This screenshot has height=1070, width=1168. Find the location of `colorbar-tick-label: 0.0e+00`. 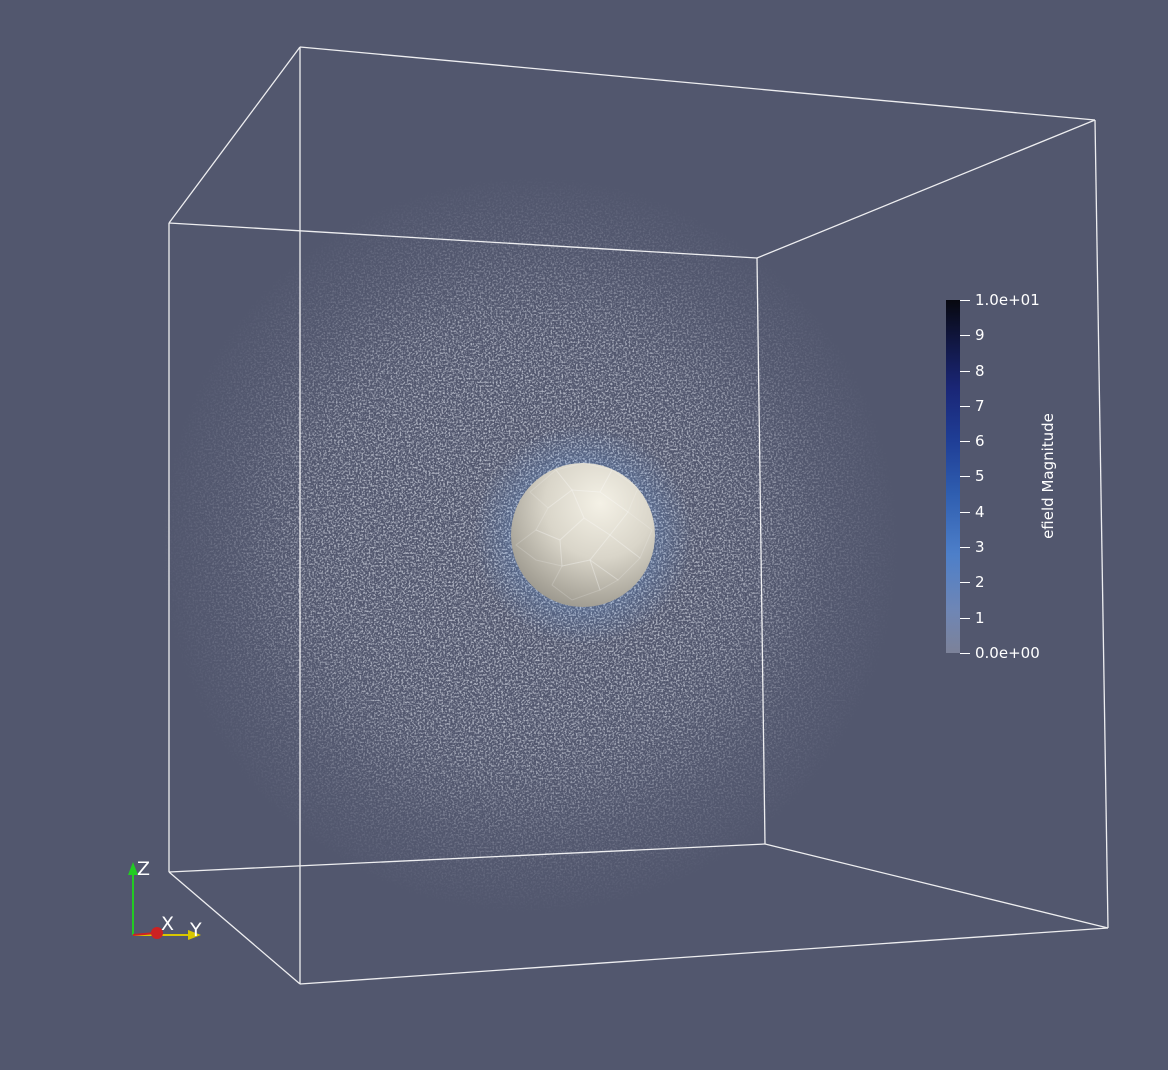

colorbar-tick-label: 0.0e+00 is located at coordinates (1007, 653).